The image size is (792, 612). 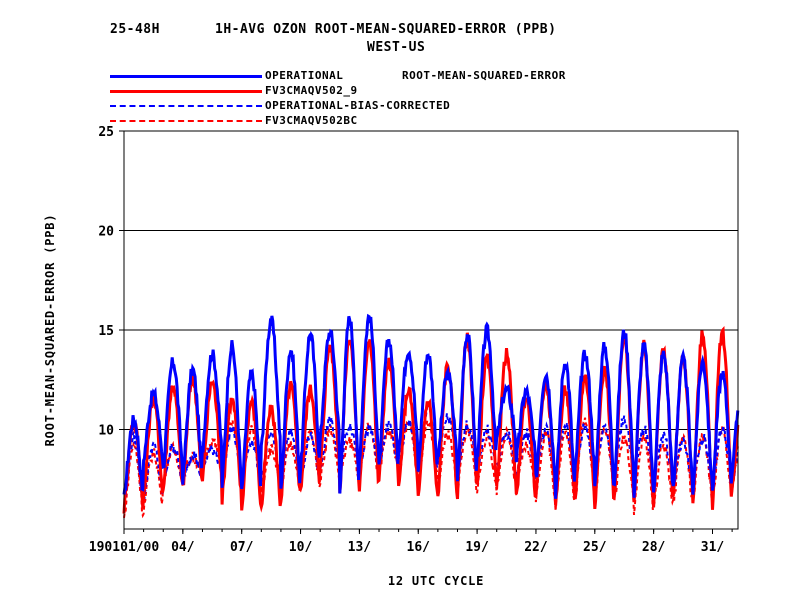 I want to click on y-tick-label: 10, so click(x=106, y=431).